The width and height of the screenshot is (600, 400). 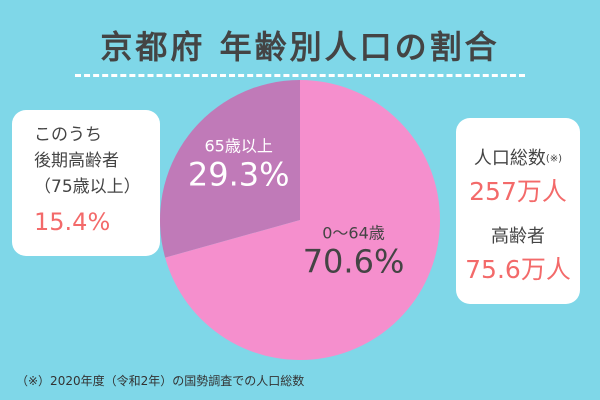 What do you see at coordinates (239, 174) in the screenshot?
I see `value-label-65-plus: 29.3%` at bounding box center [239, 174].